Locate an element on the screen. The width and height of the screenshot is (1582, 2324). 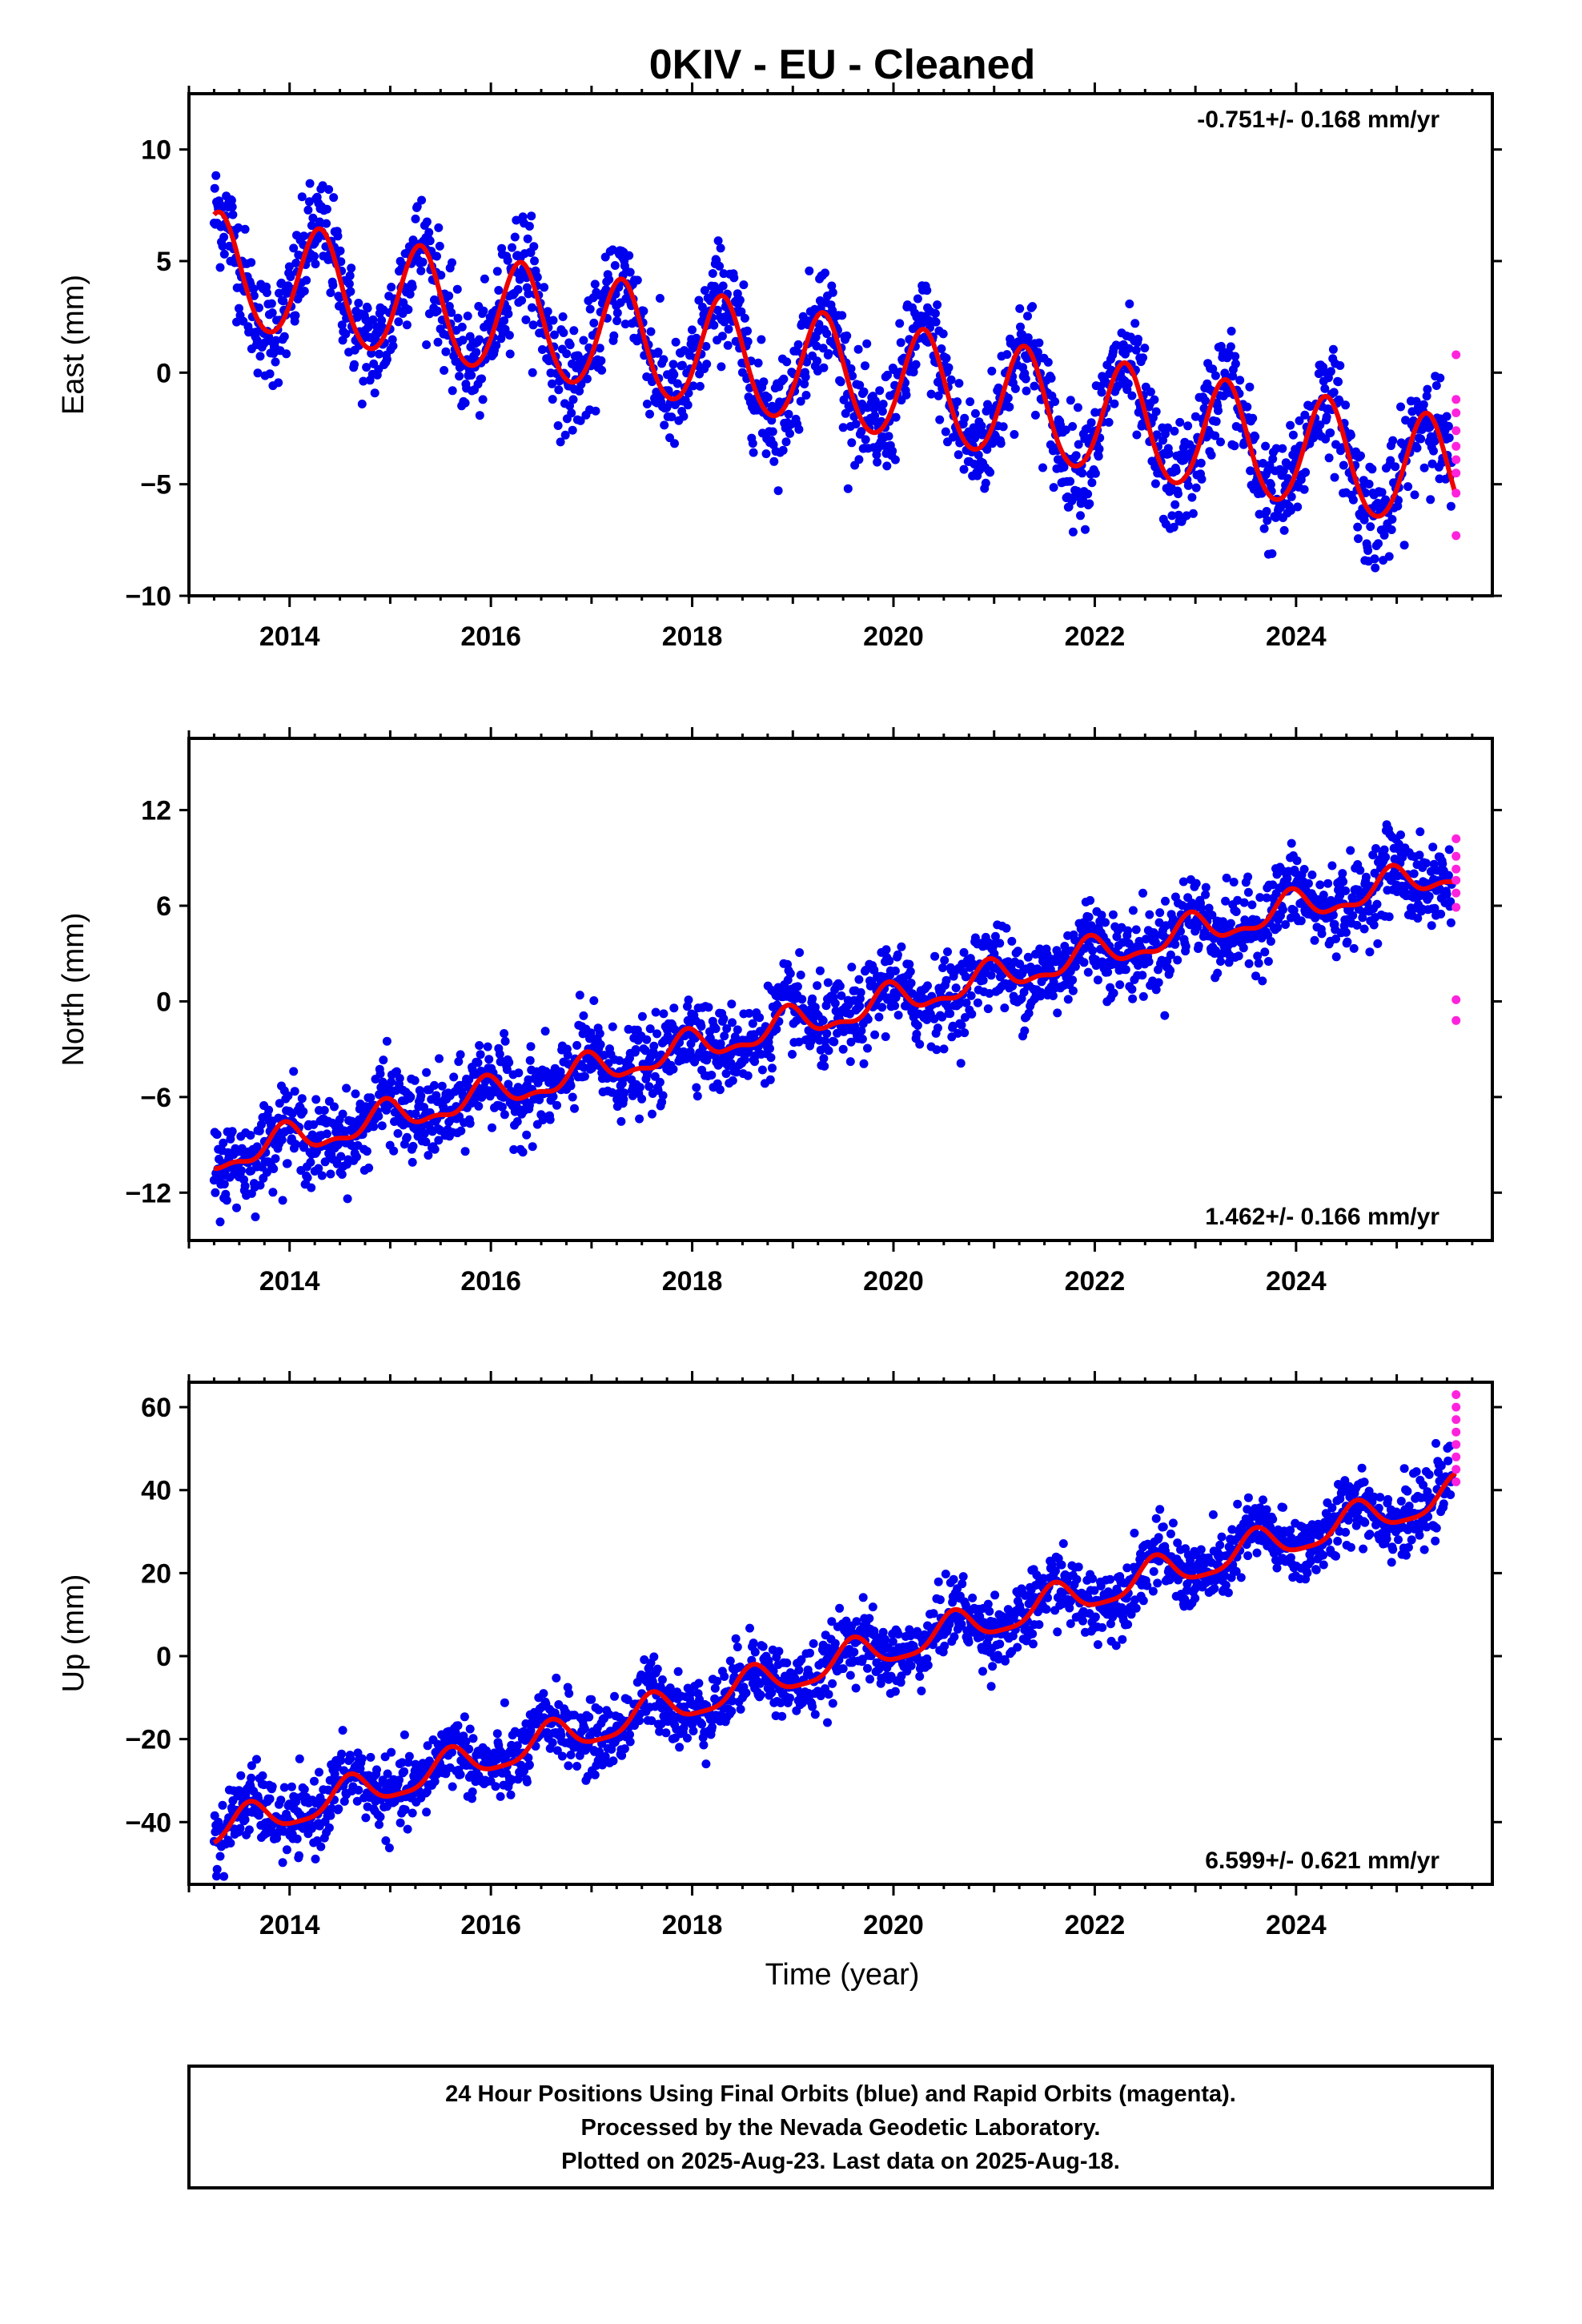
rapid-orbit-points is located at coordinates (1457, 929).